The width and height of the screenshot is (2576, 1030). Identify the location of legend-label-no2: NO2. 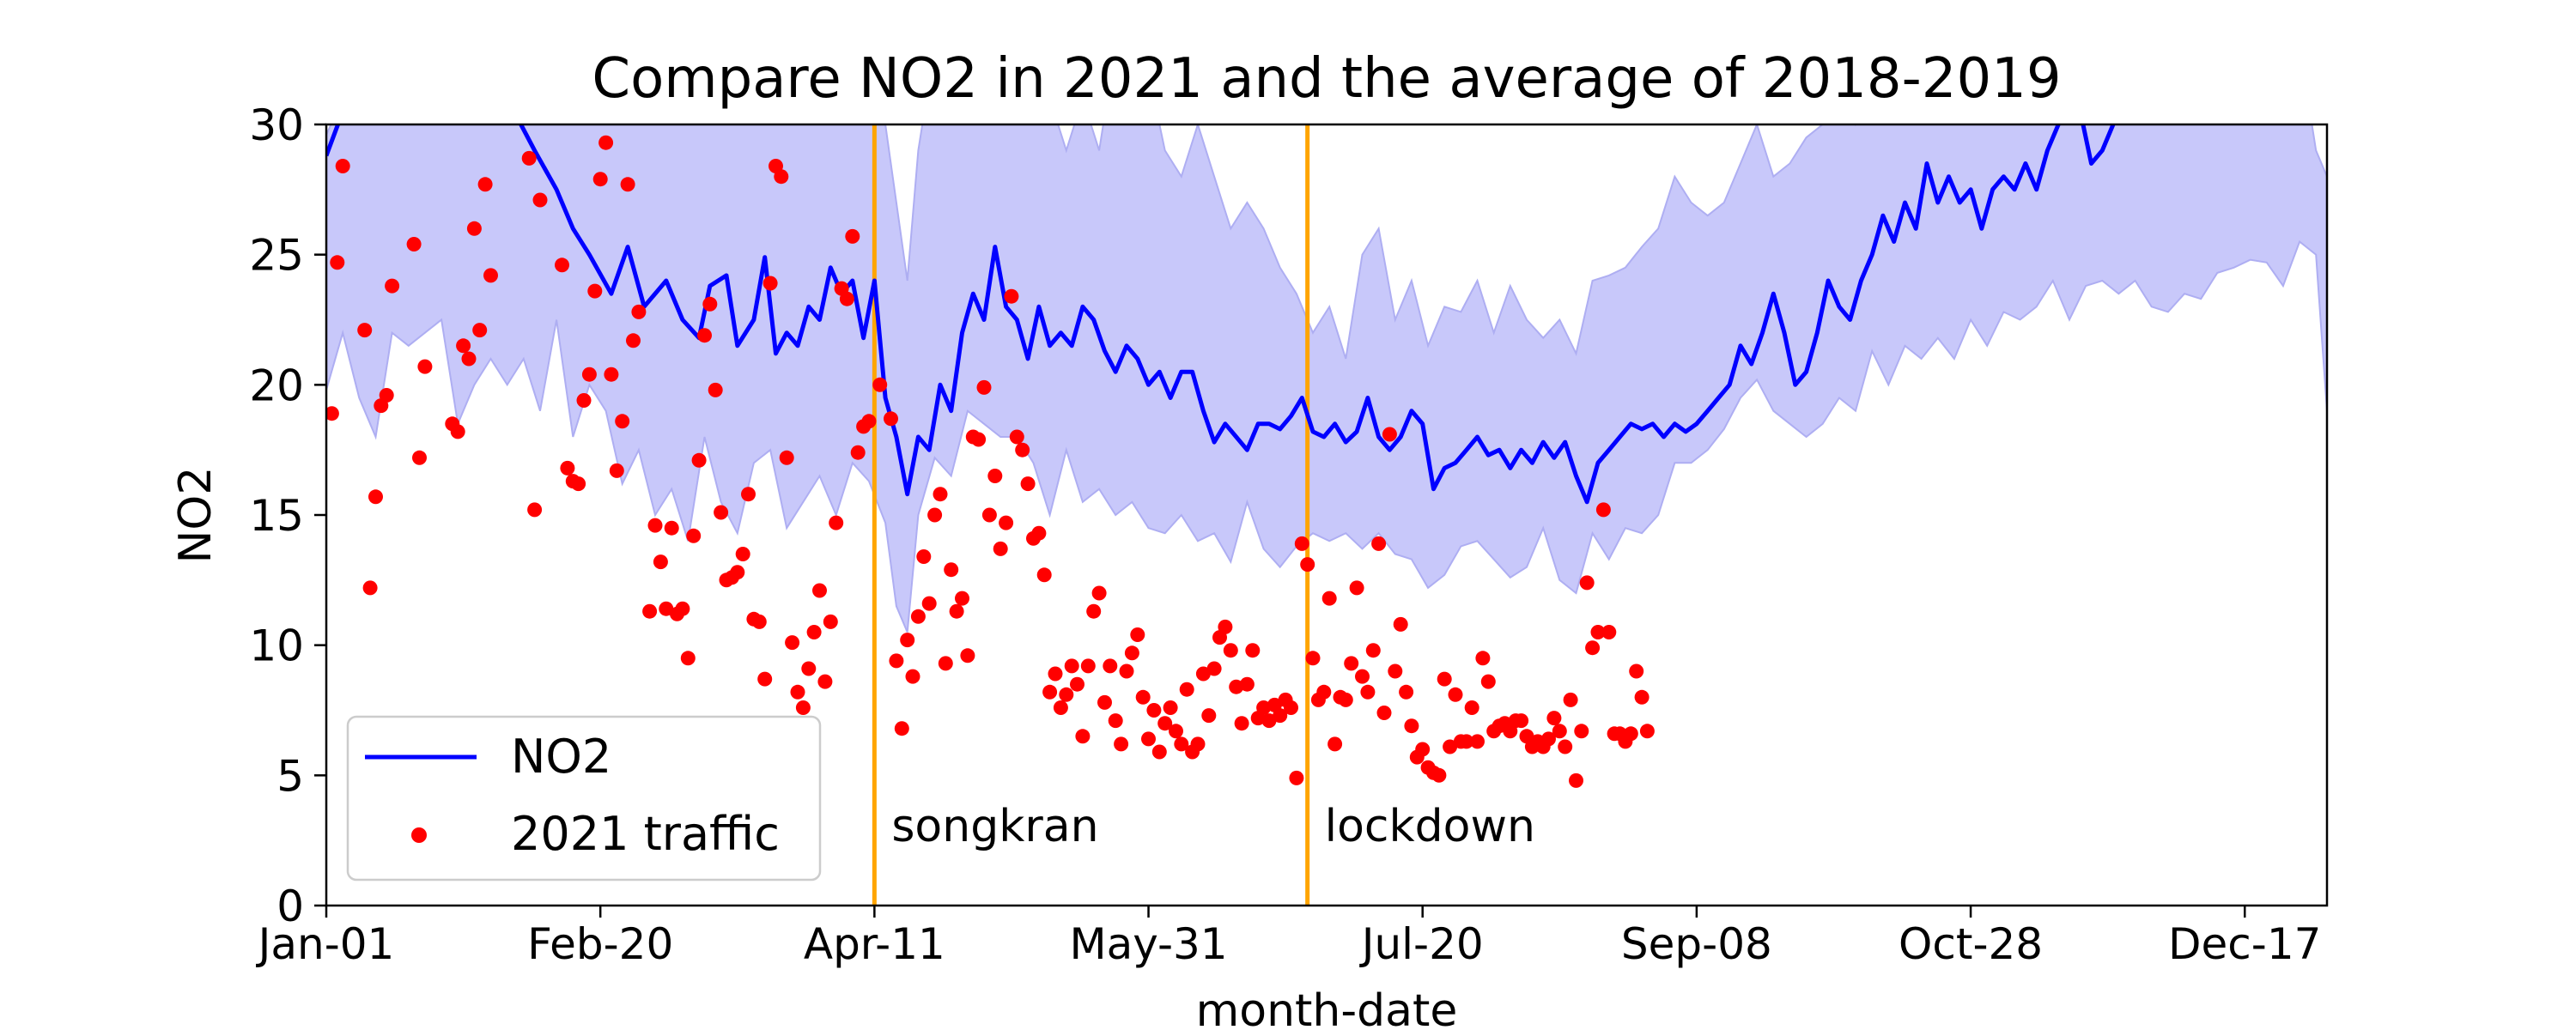
(561, 757).